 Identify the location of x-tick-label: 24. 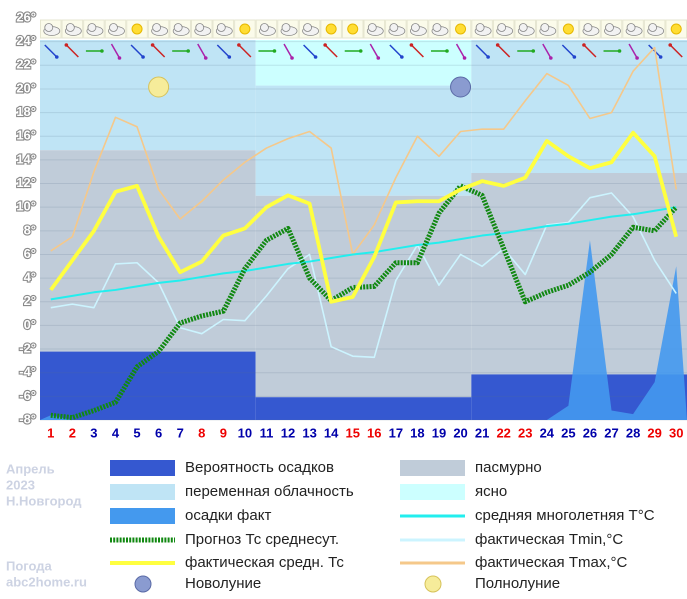
(547, 432).